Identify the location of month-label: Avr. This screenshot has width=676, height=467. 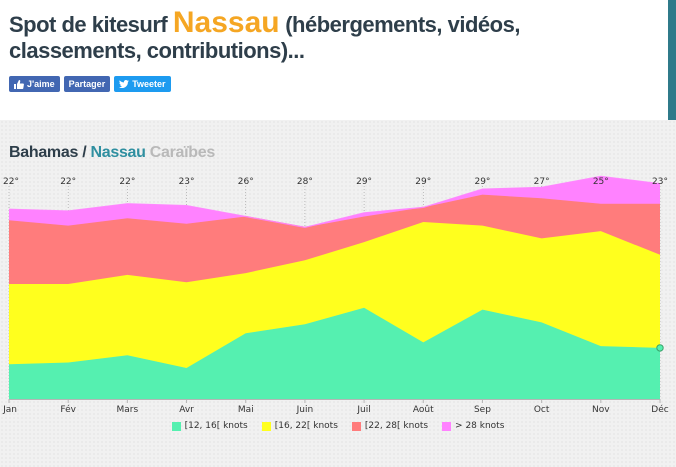
(186, 410).